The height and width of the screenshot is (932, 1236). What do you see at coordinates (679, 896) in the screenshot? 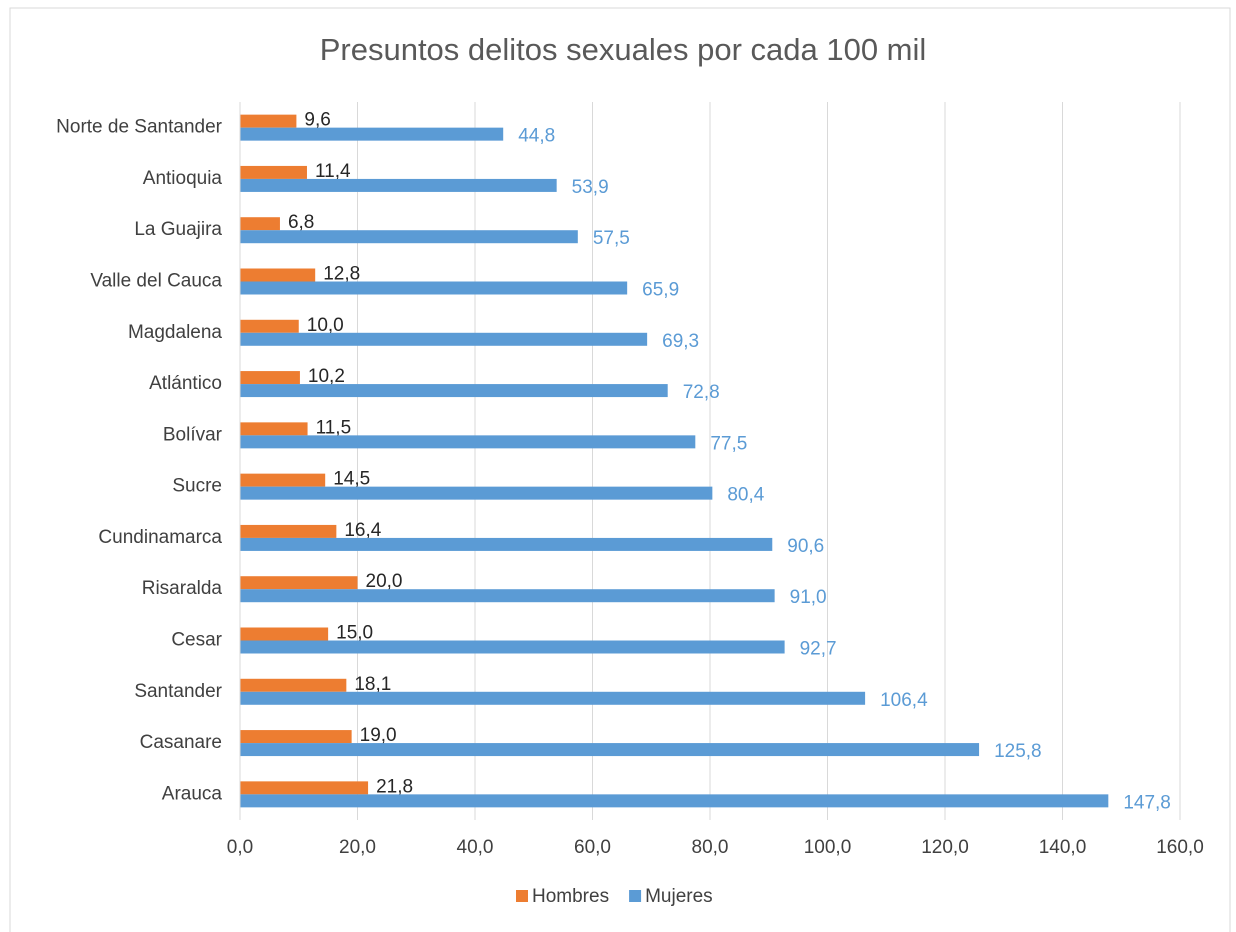
I see `legend-label: Mujeres` at bounding box center [679, 896].